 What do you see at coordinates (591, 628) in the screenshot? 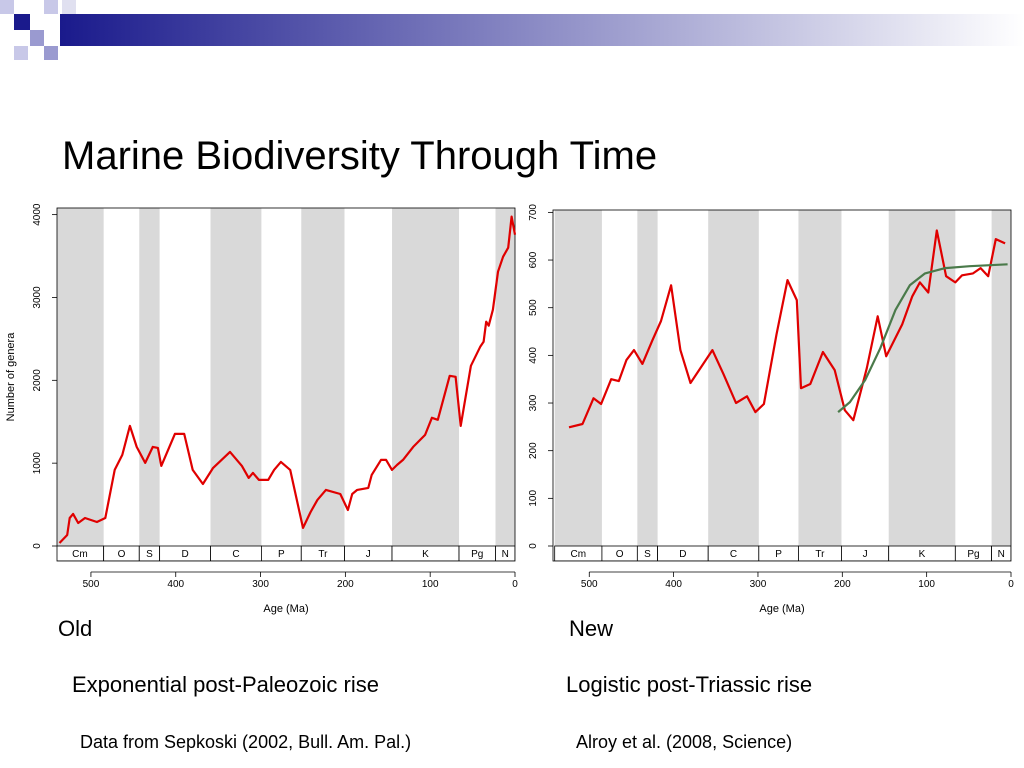
I see `chart-heading: New` at bounding box center [591, 628].